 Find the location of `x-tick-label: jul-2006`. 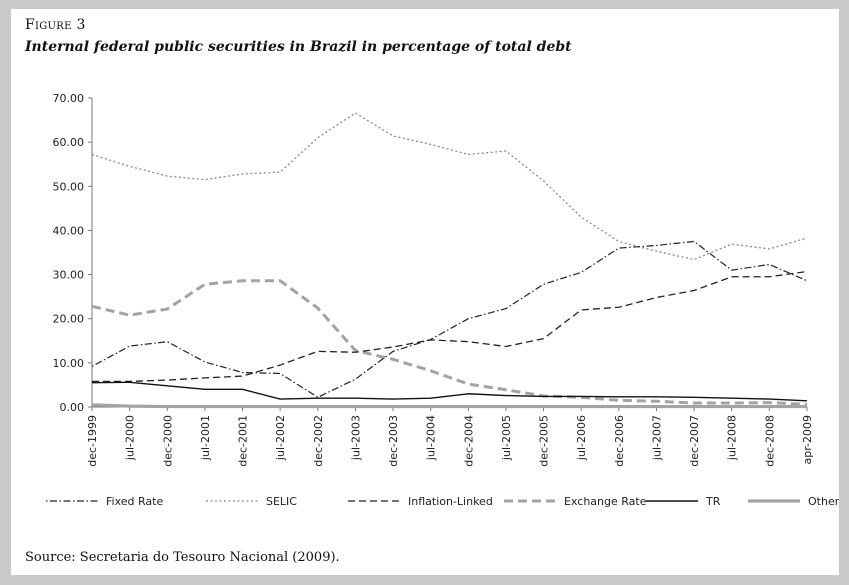

x-tick-label: jul-2006 is located at coordinates (581, 438).